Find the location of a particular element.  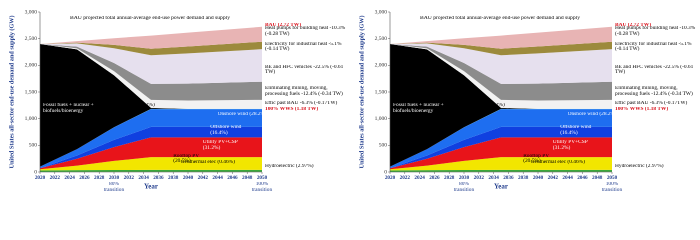

x-tick-label: 2034 is located at coordinates (493, 178).